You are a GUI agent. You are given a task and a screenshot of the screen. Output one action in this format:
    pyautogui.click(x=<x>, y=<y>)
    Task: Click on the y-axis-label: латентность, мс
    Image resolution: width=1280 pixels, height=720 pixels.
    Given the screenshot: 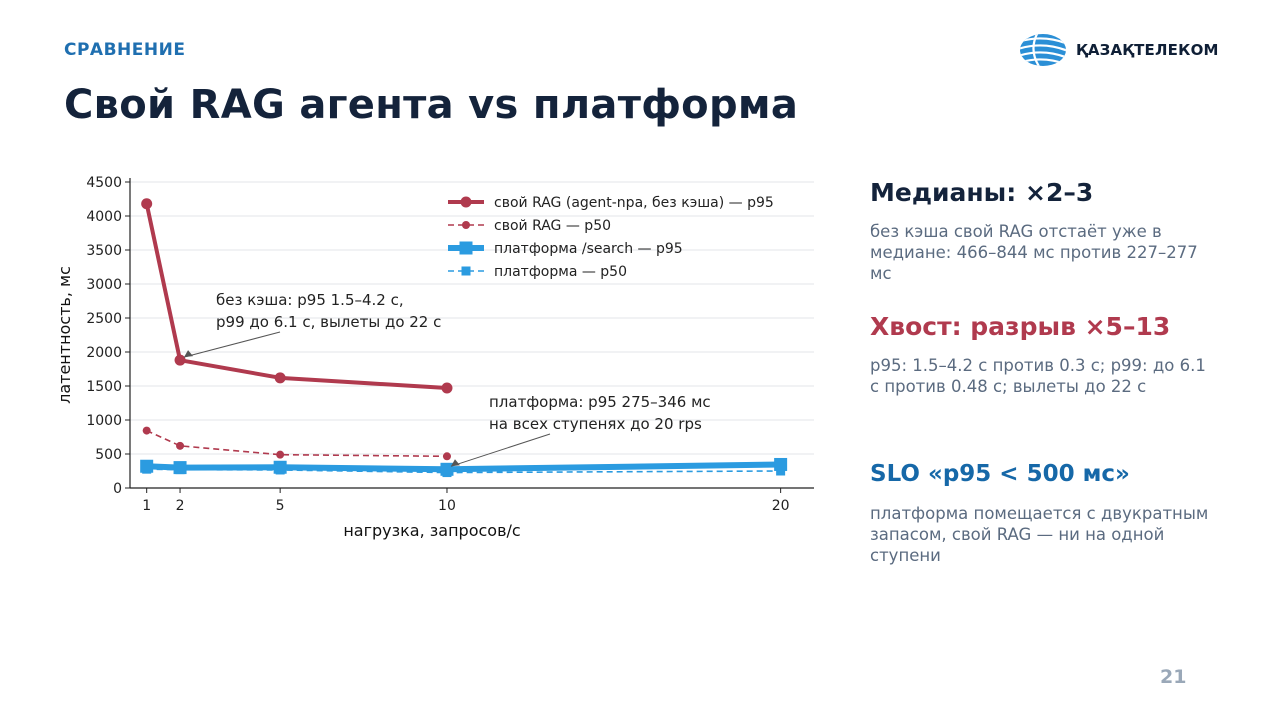 What is the action you would take?
    pyautogui.click(x=64, y=335)
    